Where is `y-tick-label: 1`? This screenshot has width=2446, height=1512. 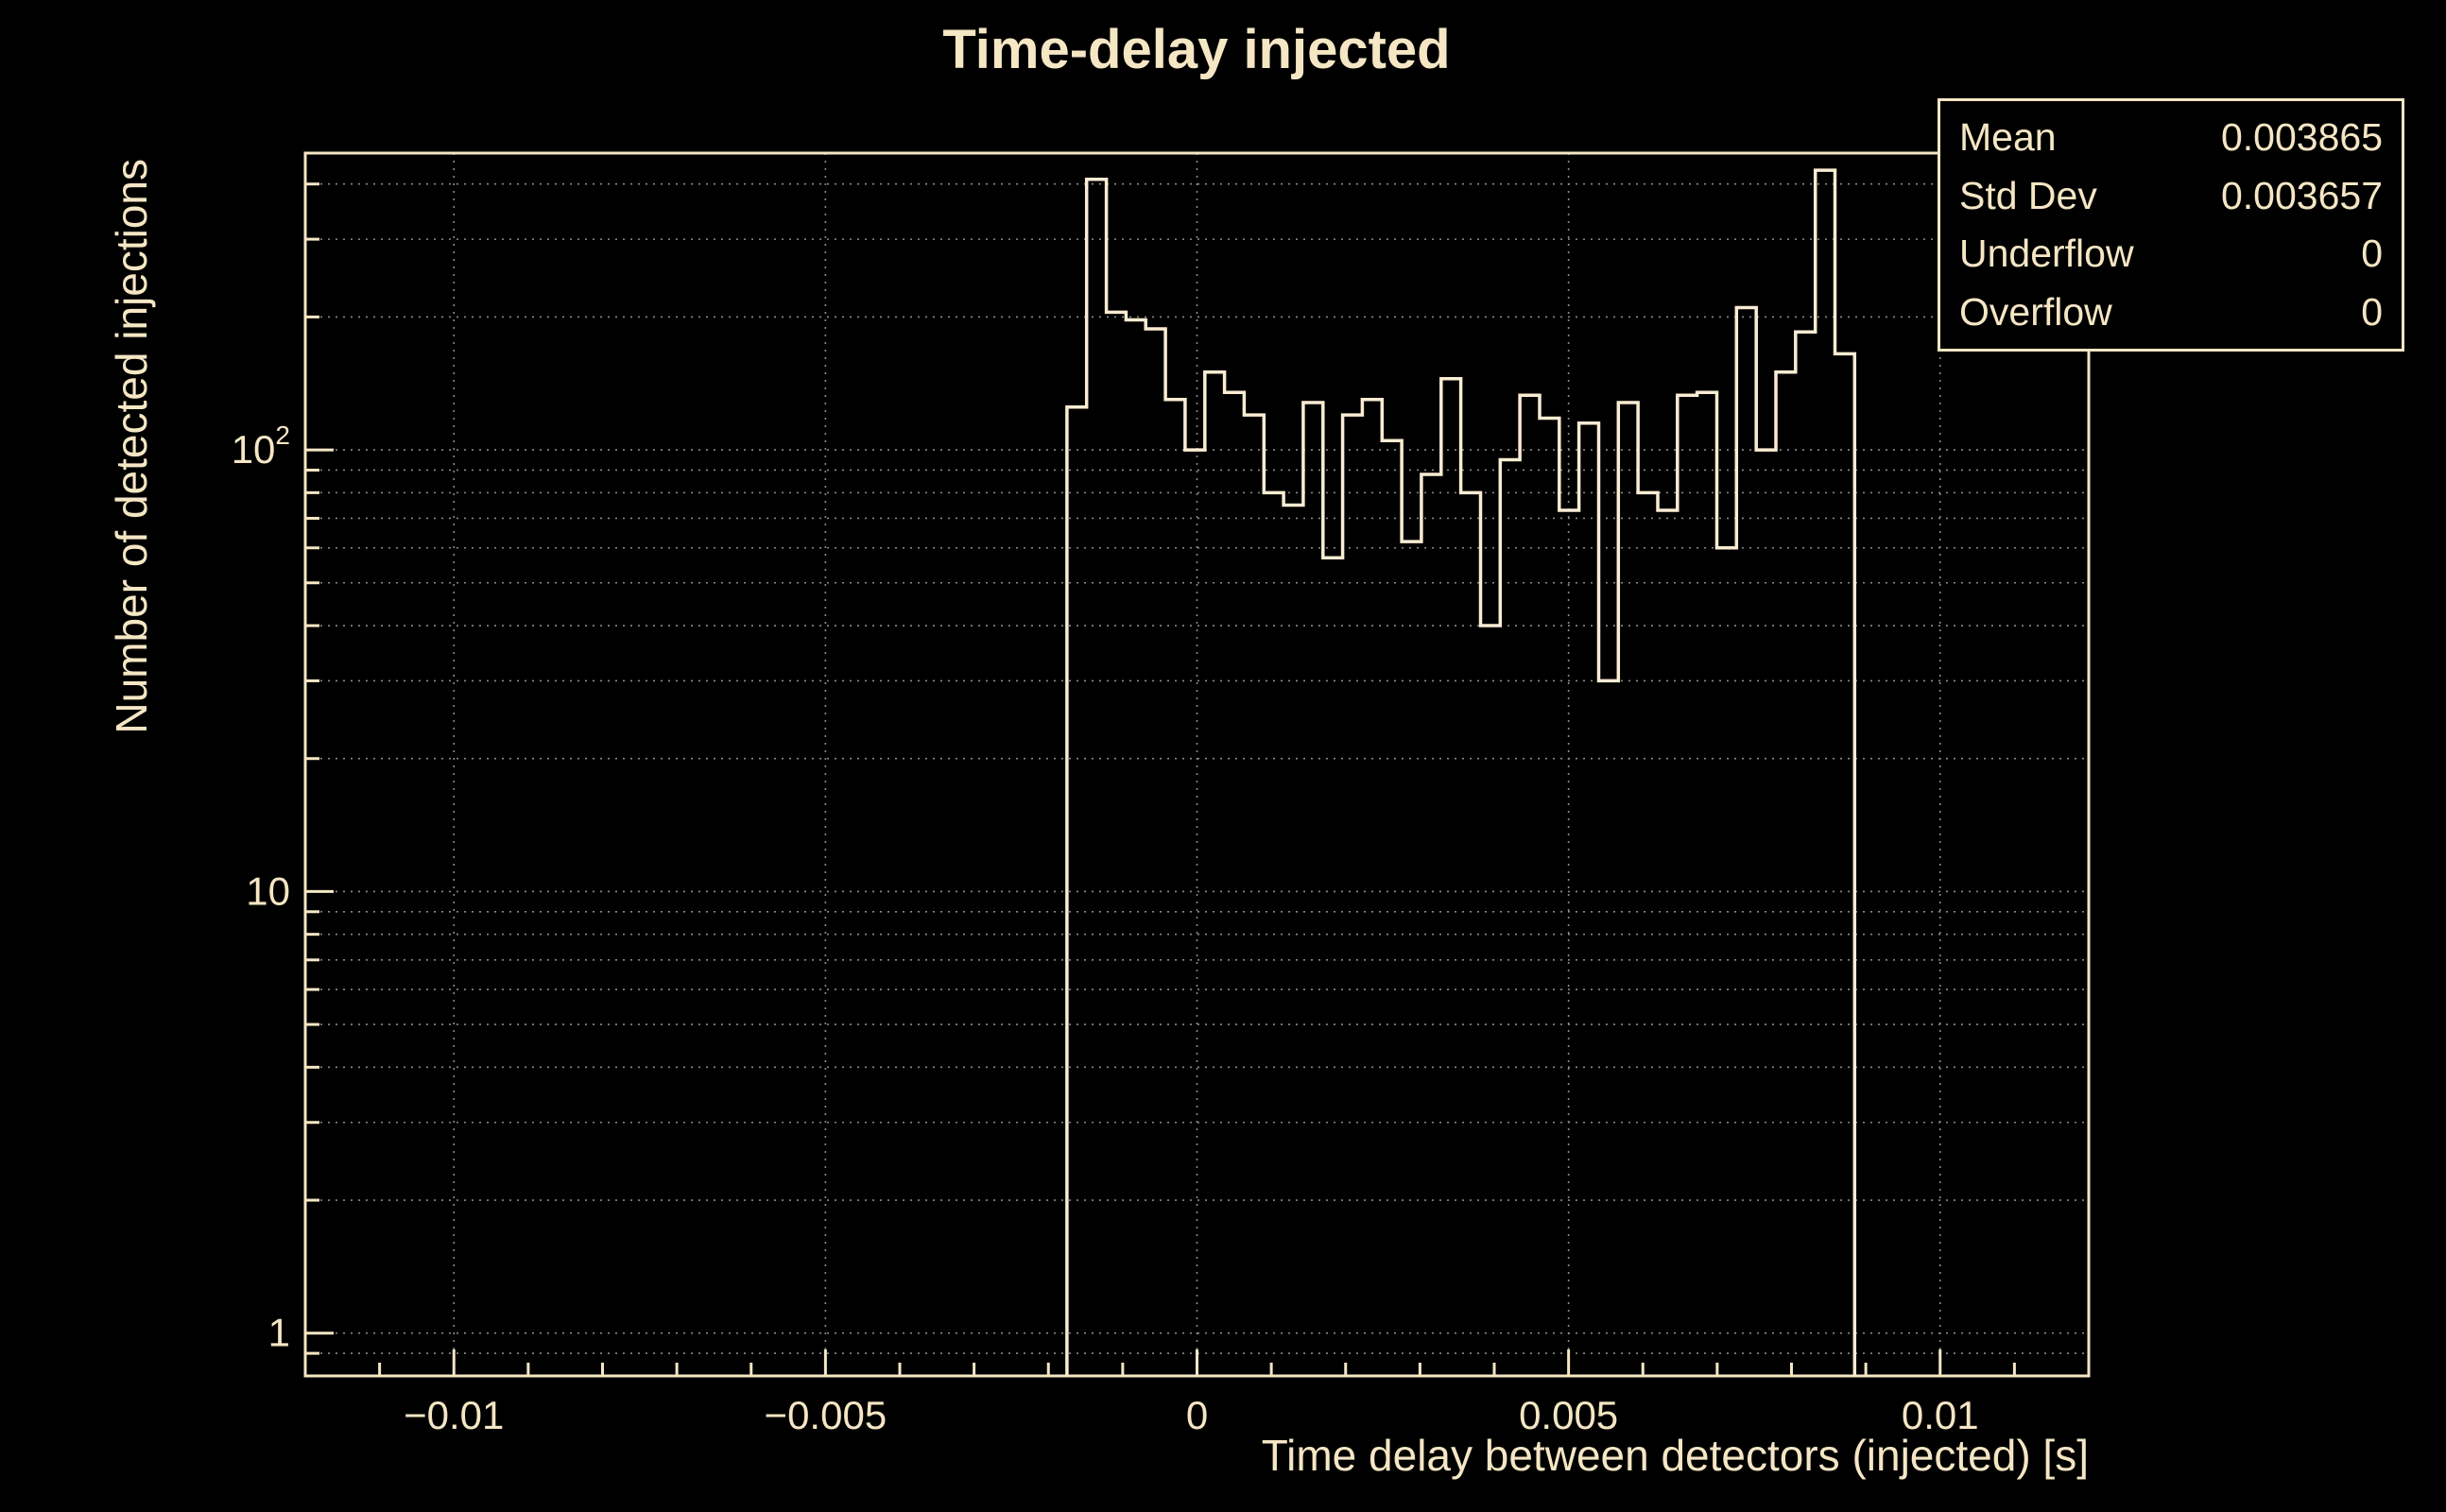
y-tick-label: 1 is located at coordinates (279, 1333).